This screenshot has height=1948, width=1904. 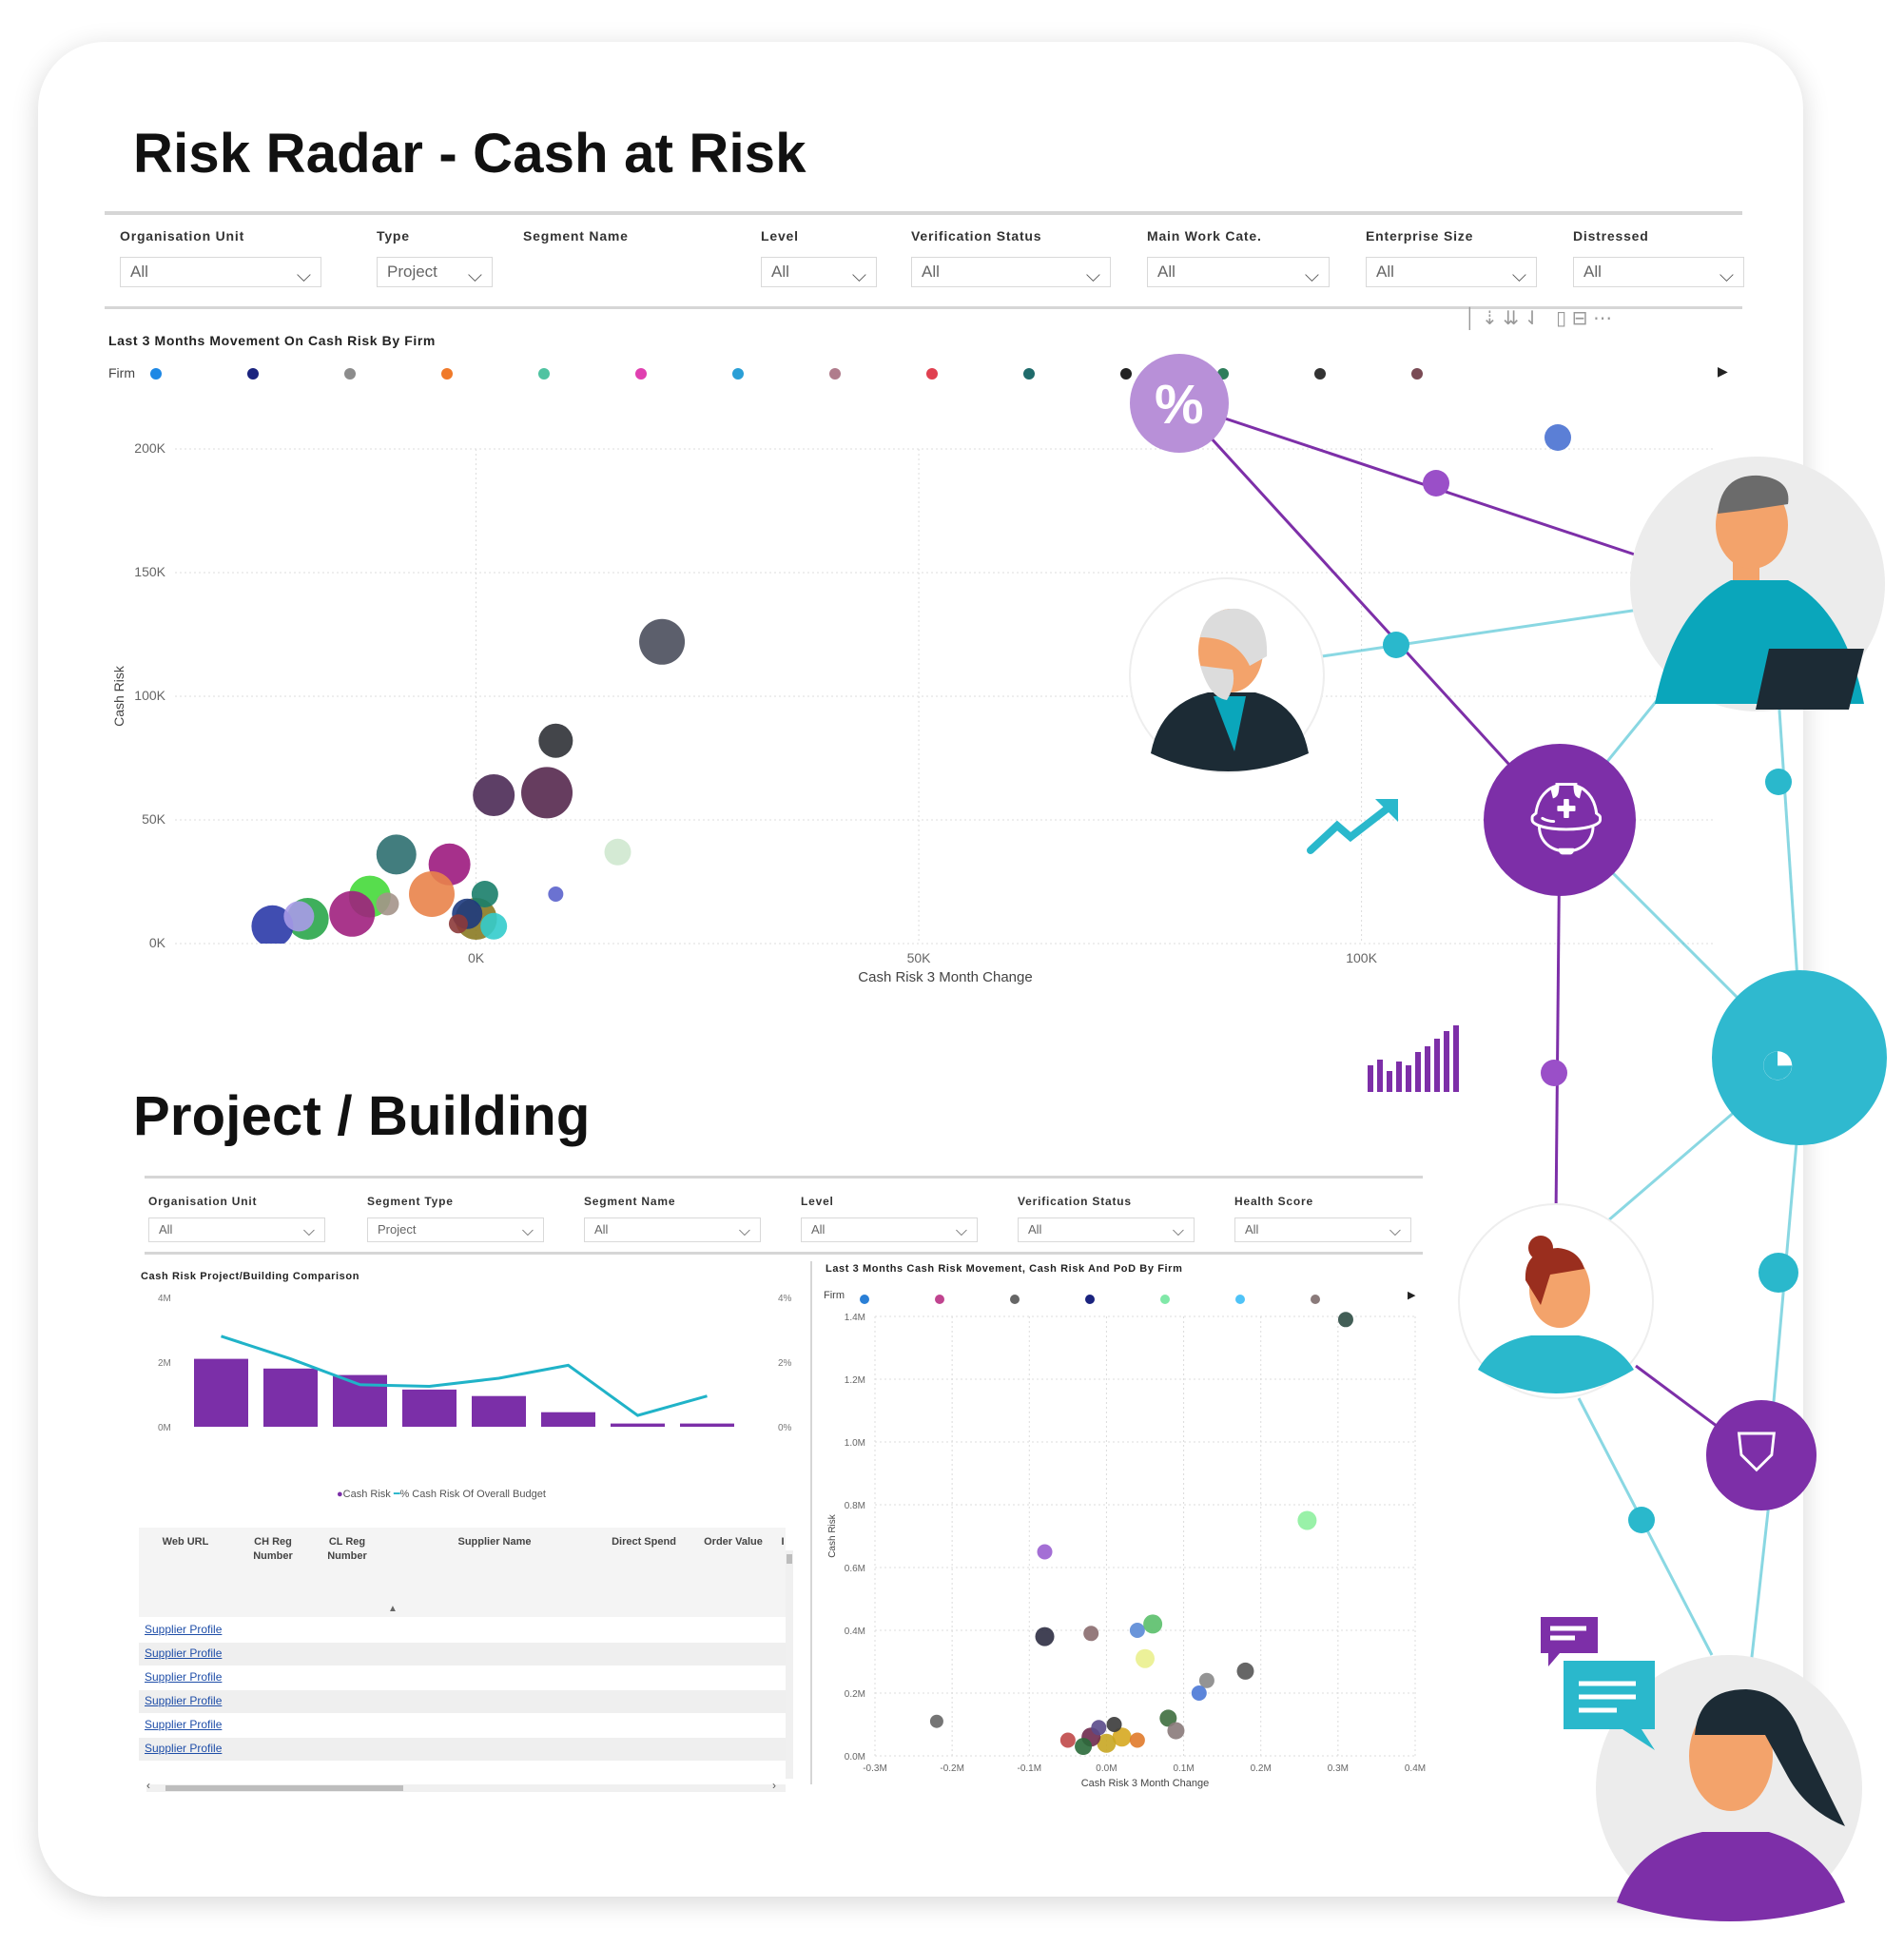 What do you see at coordinates (494, 1542) in the screenshot?
I see `col-supplier-name: Supplier Name` at bounding box center [494, 1542].